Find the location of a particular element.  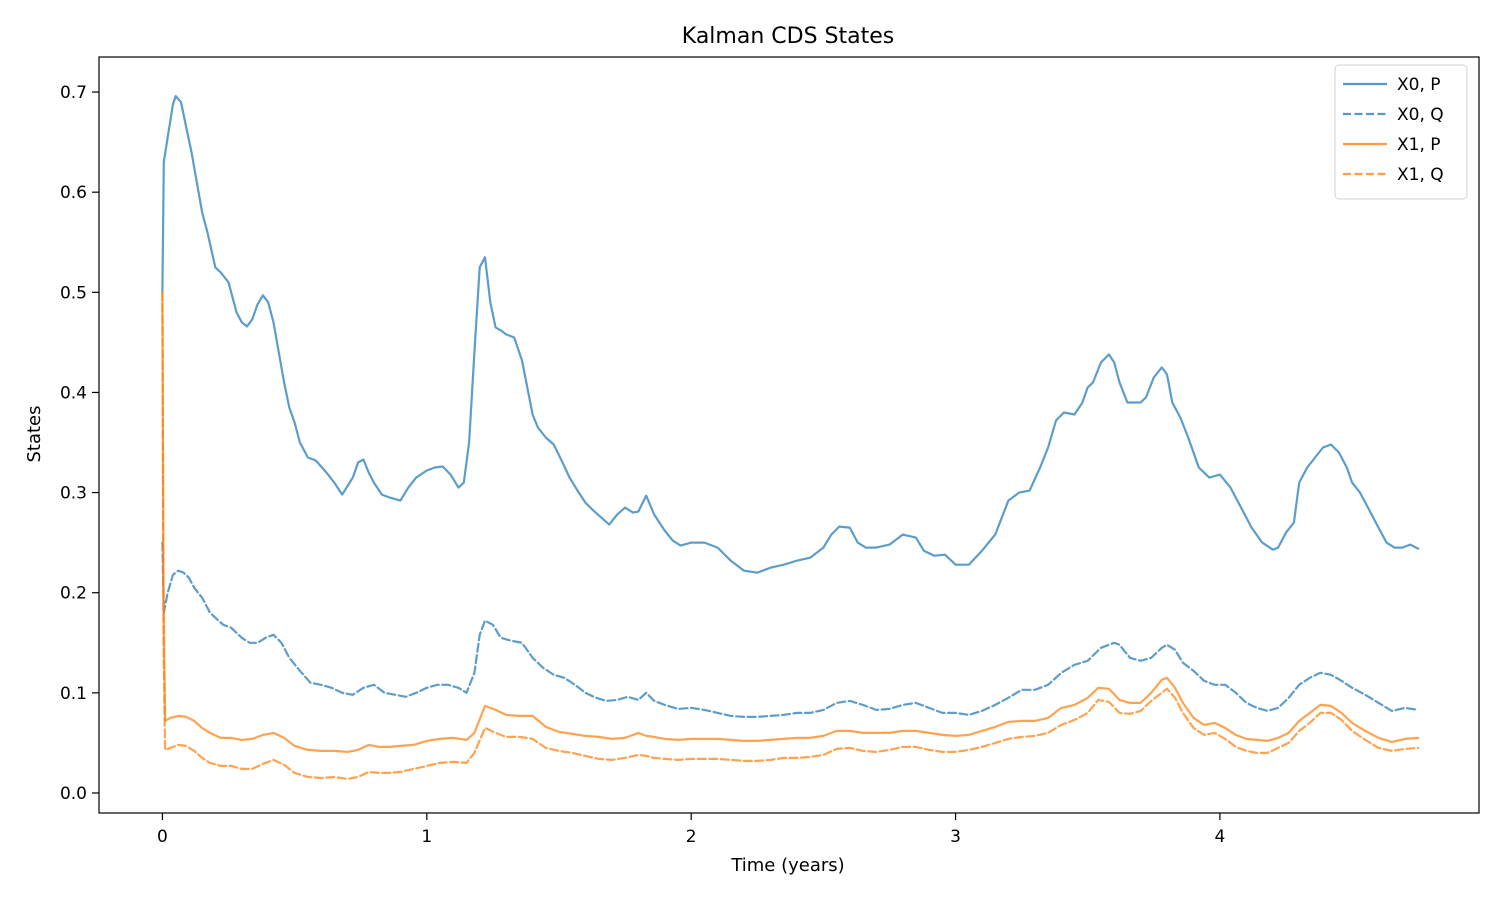

y-axis-ticks: 0.0 0.1 0.2 0.3 0.4 0.5 0.6 0.7 is located at coordinates (79, 443).